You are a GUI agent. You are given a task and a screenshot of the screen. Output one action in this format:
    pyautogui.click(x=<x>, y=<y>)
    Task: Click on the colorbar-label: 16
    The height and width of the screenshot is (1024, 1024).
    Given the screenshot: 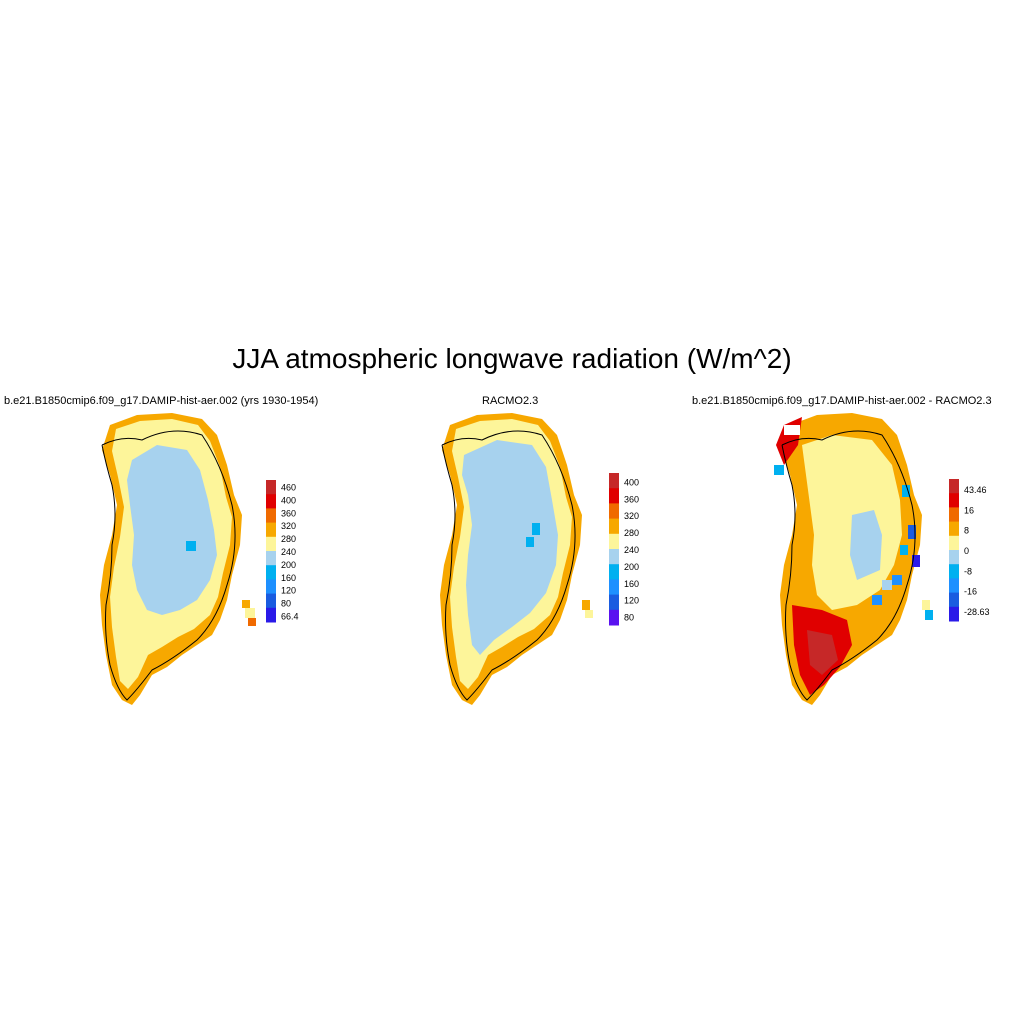 What is the action you would take?
    pyautogui.click(x=969, y=510)
    